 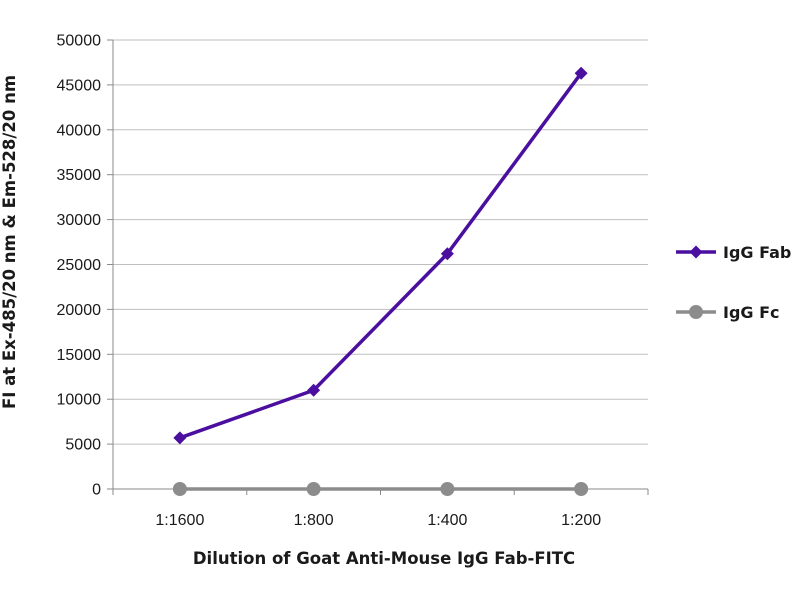 I want to click on x-tick-label: 1:1600, so click(x=179, y=520).